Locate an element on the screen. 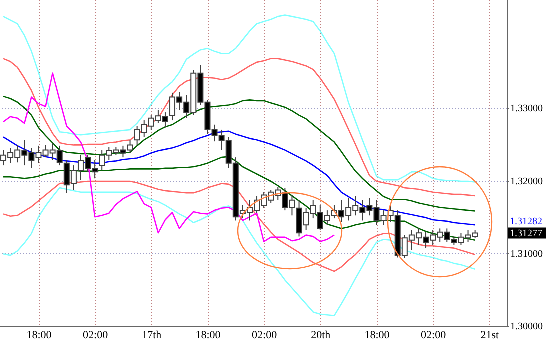  text: 1.31282 is located at coordinates (526, 222).